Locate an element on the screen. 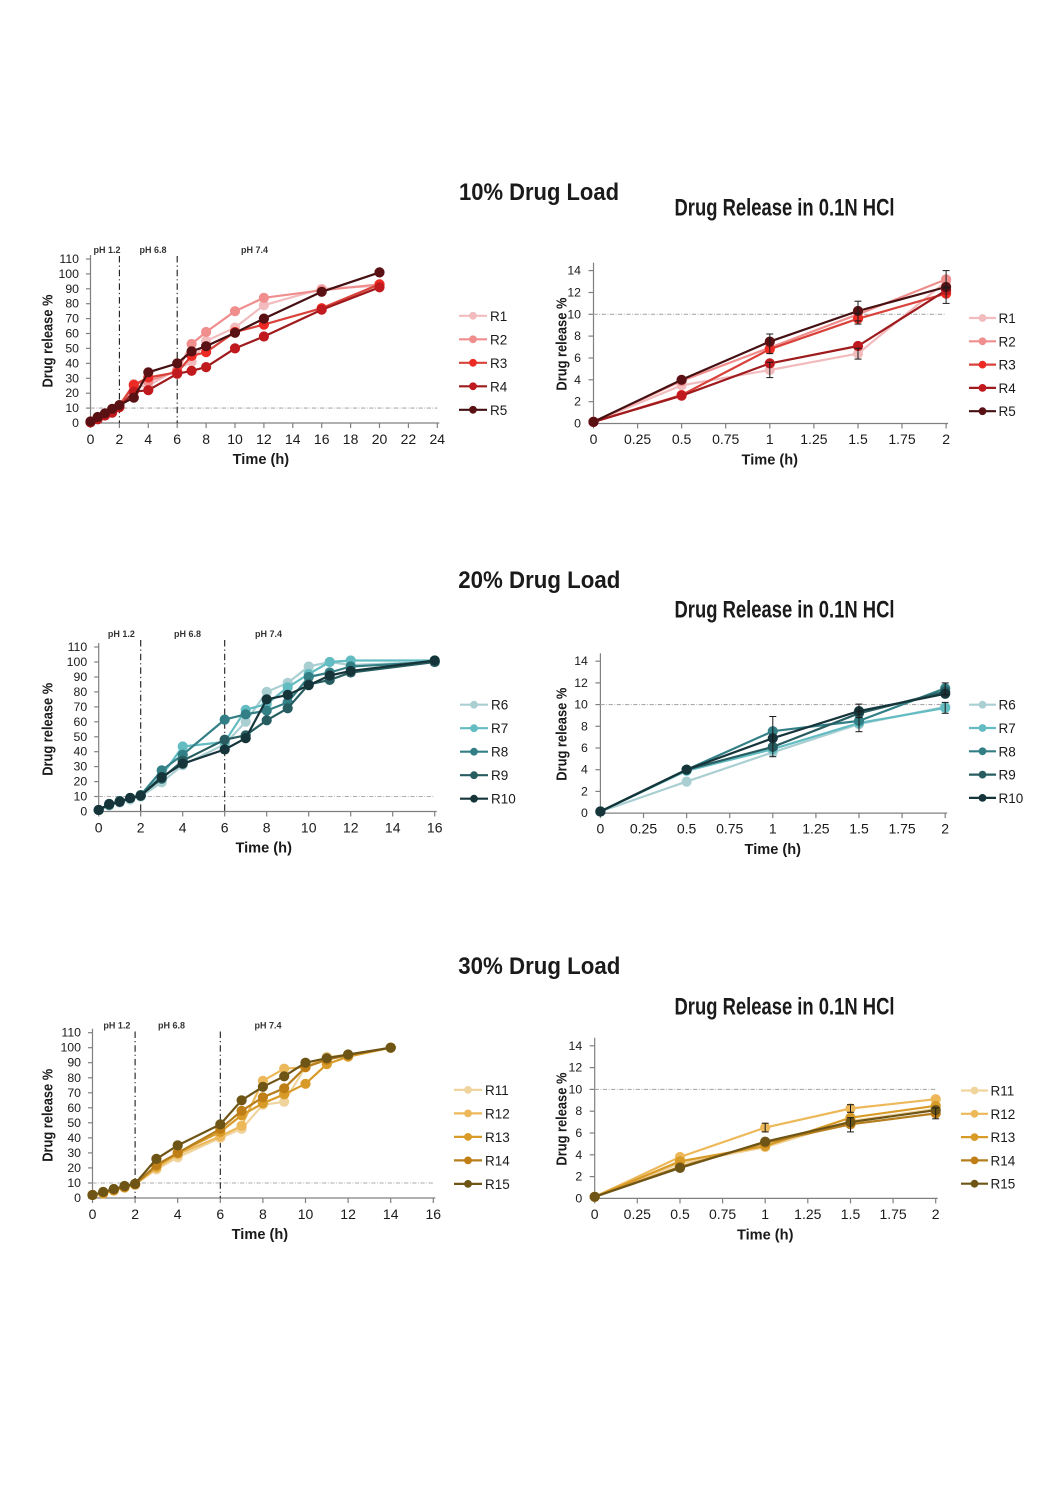  svg-text: pH 6.8 is located at coordinates (171, 1026).